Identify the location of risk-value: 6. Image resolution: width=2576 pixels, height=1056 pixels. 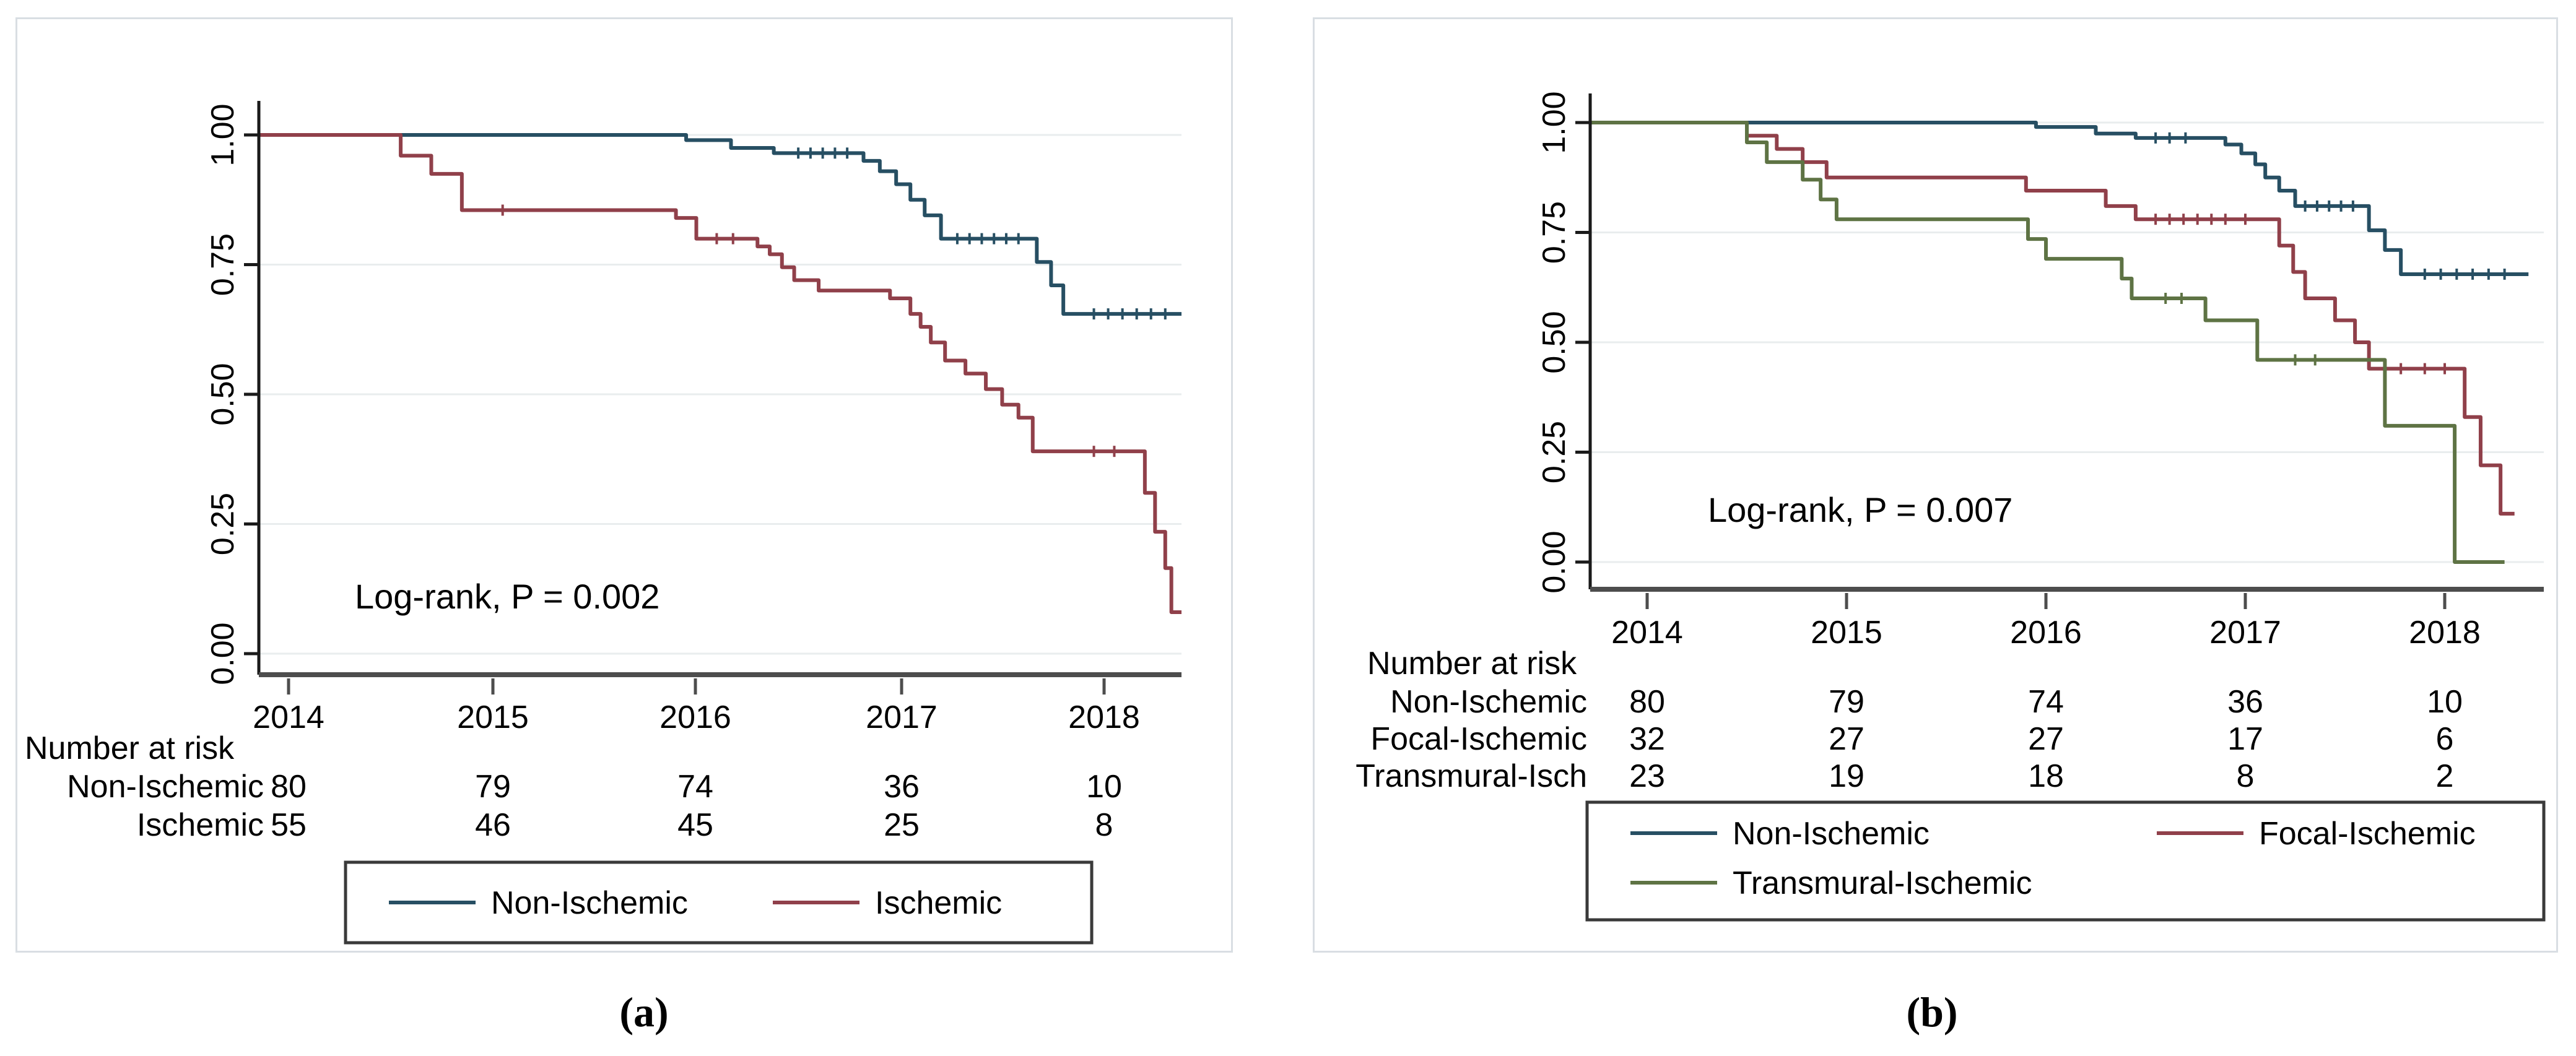
(2445, 739).